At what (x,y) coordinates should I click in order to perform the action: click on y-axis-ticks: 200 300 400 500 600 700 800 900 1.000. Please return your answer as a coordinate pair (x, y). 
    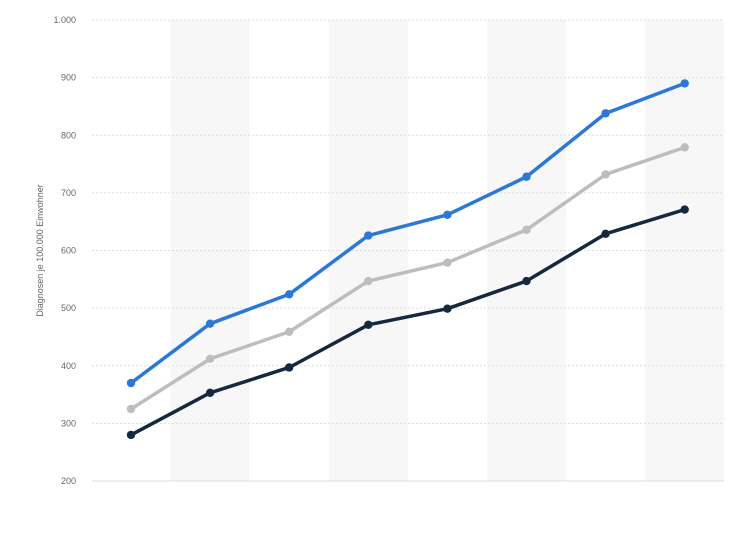
    Looking at the image, I should click on (64, 250).